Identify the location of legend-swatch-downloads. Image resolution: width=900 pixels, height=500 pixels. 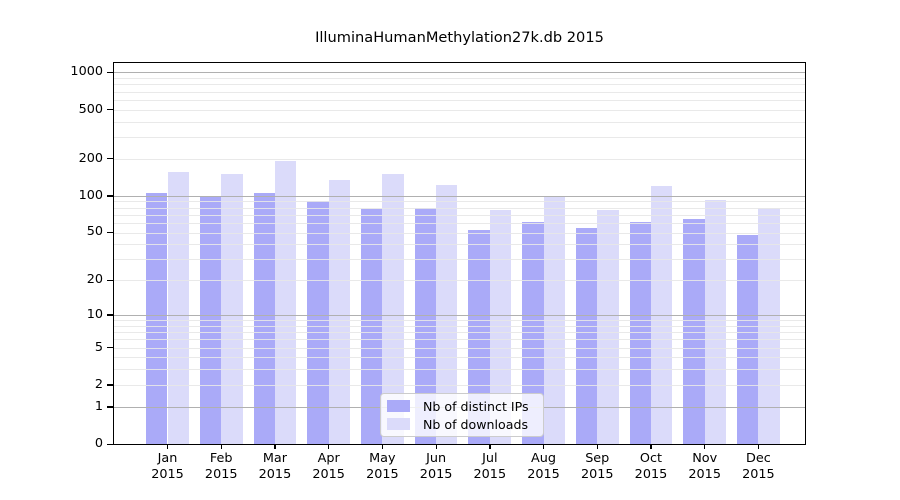
(398, 424).